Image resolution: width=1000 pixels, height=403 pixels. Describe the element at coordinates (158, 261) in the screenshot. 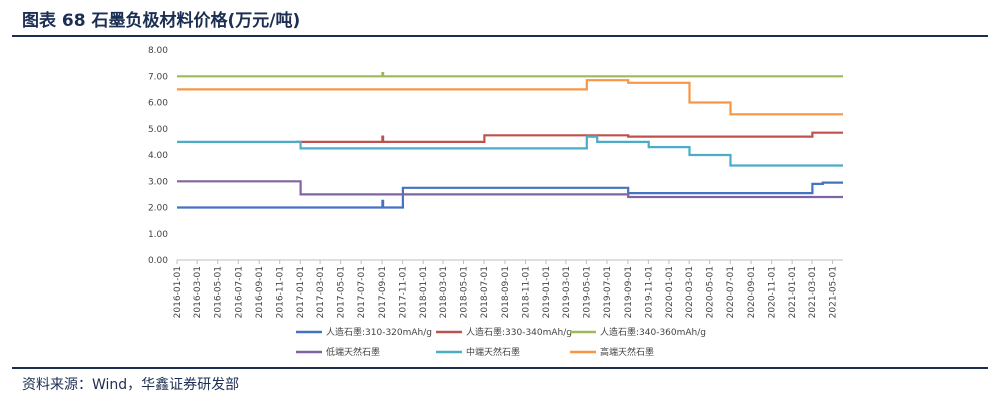

I see `y-tick-label: 0.00` at that location.